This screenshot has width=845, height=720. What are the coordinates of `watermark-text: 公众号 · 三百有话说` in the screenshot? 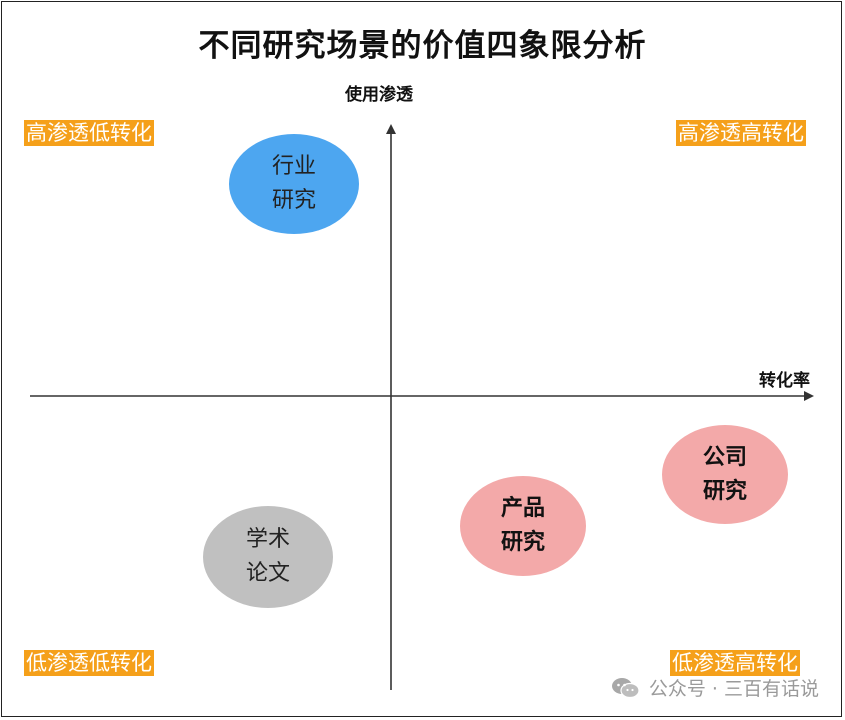 It's located at (733, 689).